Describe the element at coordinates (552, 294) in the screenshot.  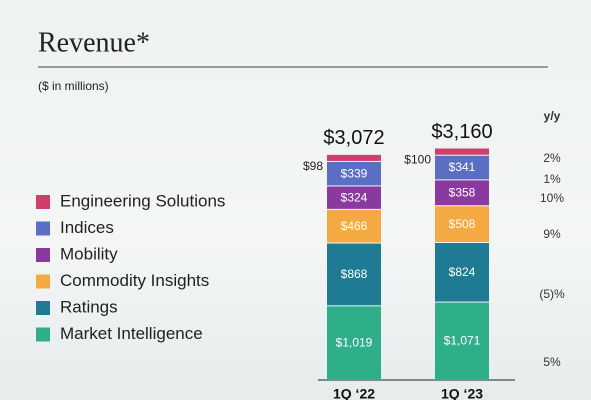
I see `yoy-label: (5)%` at that location.